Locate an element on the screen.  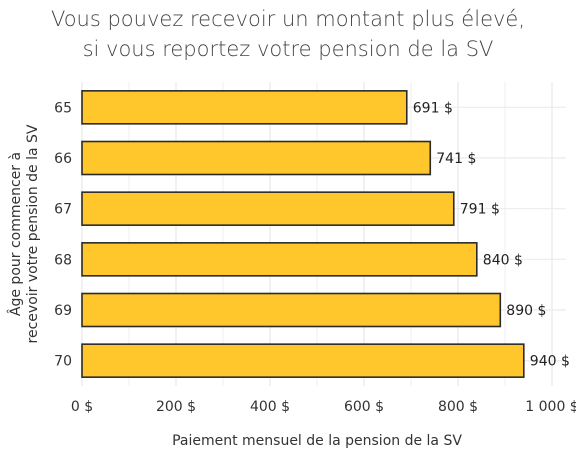
data-label-69: 890 $ is located at coordinates (526, 311).